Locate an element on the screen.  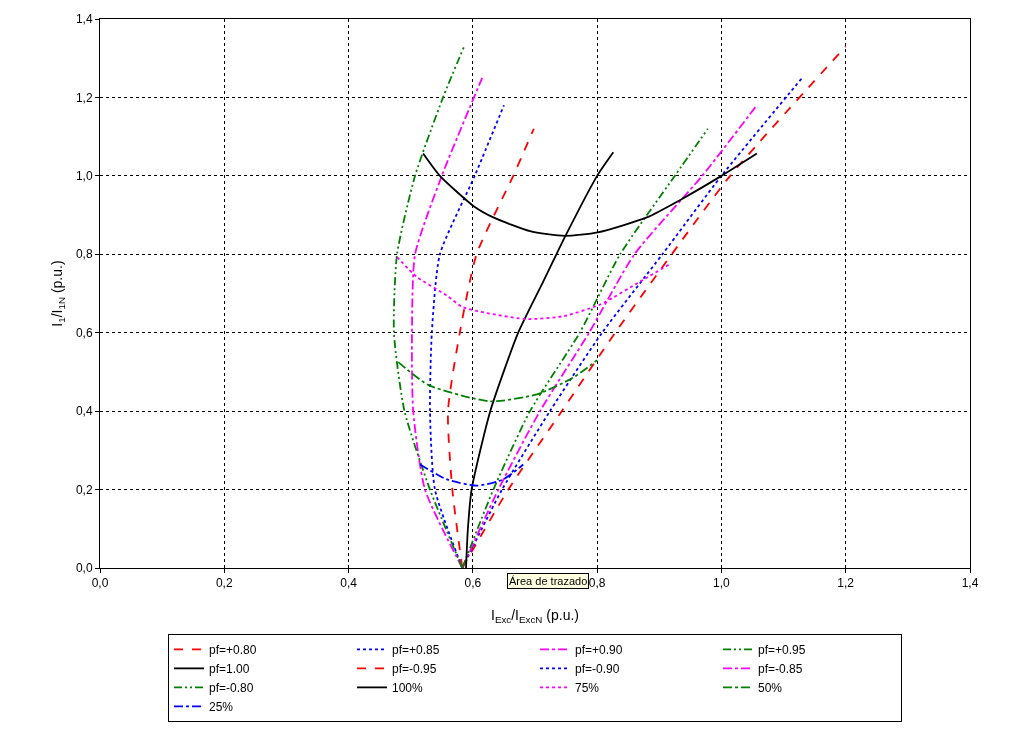
y-tick-label: 0,2 is located at coordinates (84, 489).